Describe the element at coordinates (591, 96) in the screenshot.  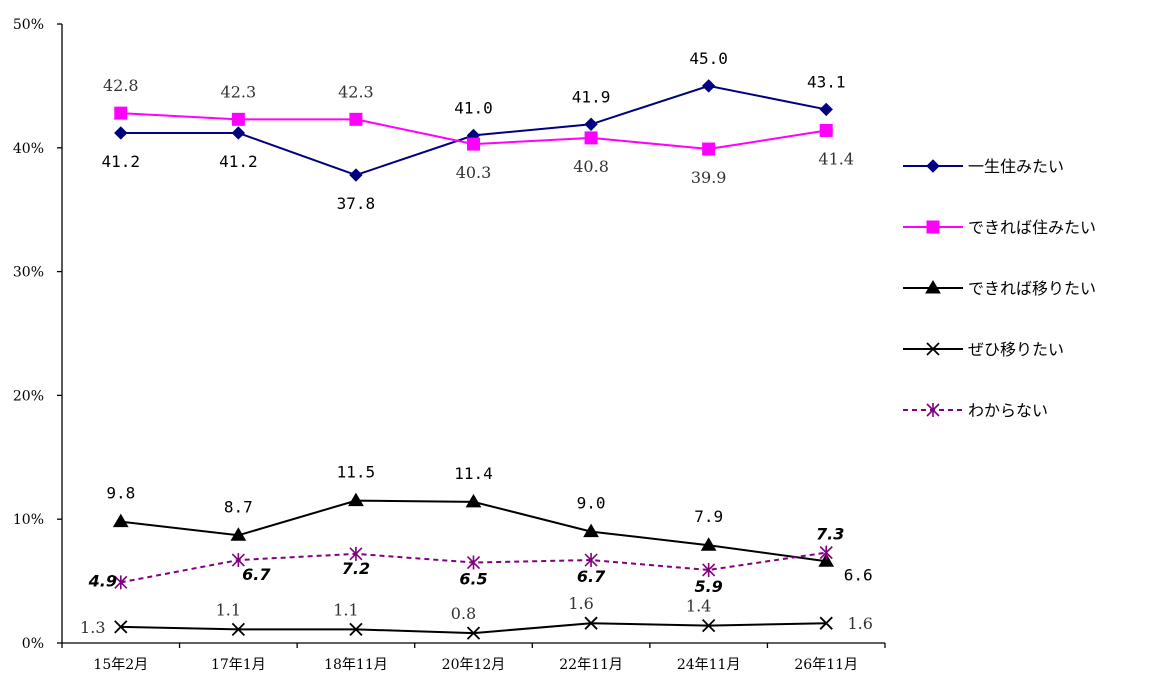
I see `data-label: 41.9` at that location.